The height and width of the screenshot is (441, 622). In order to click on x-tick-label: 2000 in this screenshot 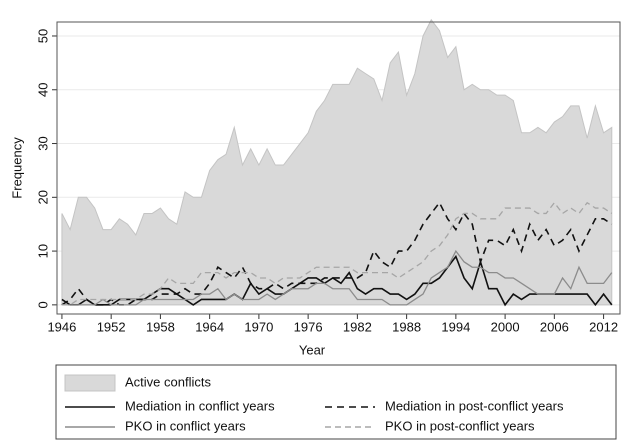, I will do `click(505, 326)`.